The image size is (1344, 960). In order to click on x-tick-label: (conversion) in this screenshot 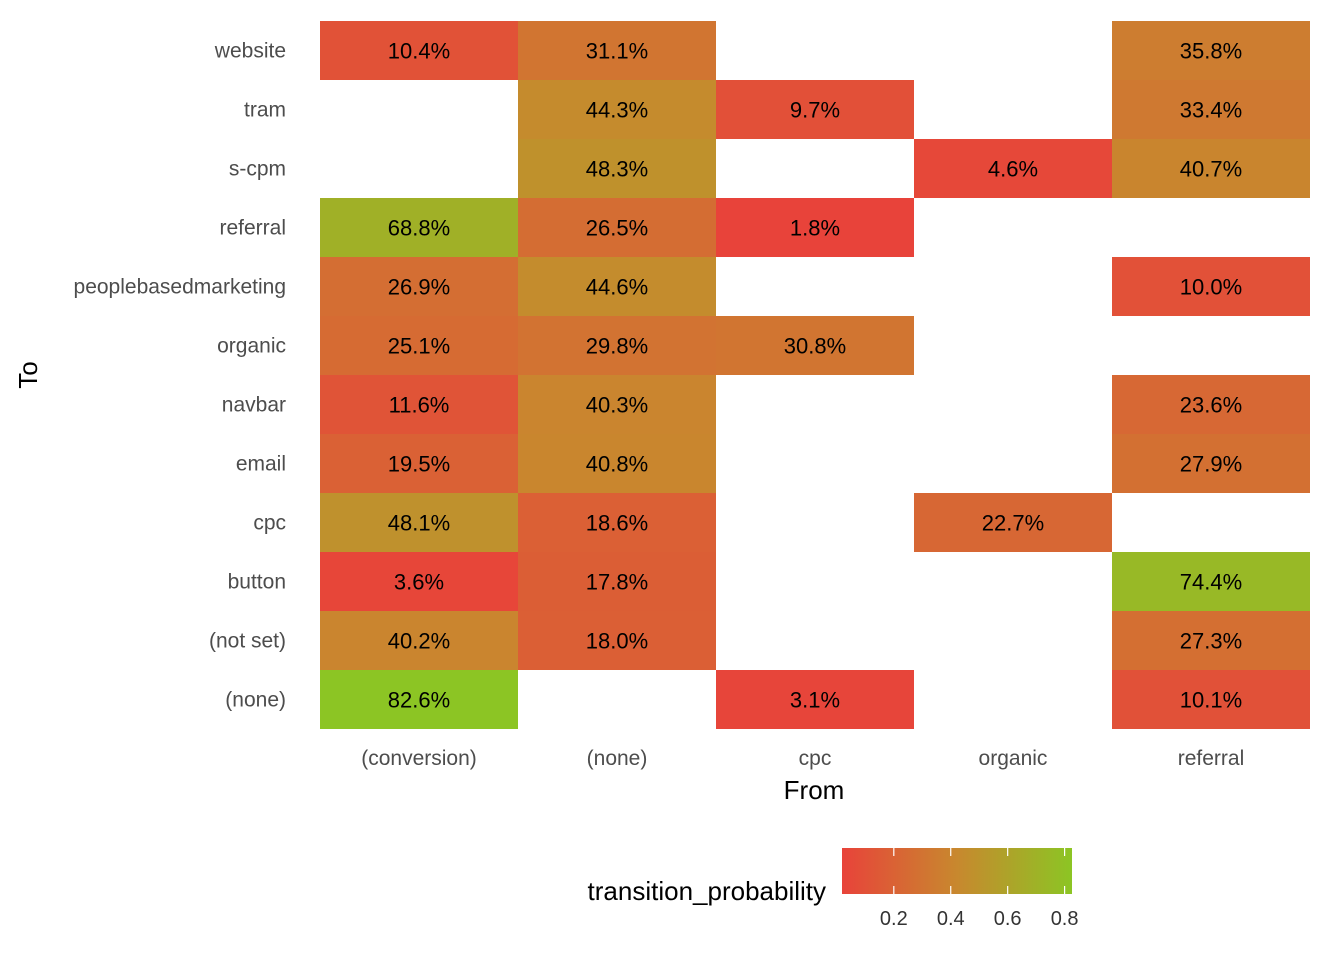, I will do `click(419, 758)`.